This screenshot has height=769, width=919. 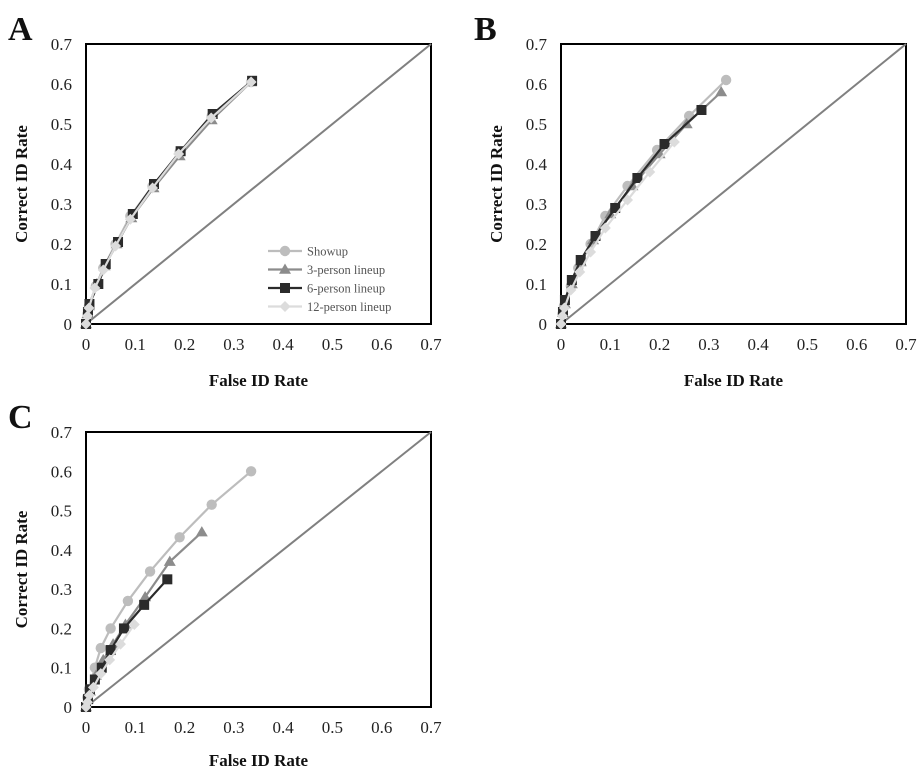 I want to click on panel-letter: B, so click(x=485, y=29).